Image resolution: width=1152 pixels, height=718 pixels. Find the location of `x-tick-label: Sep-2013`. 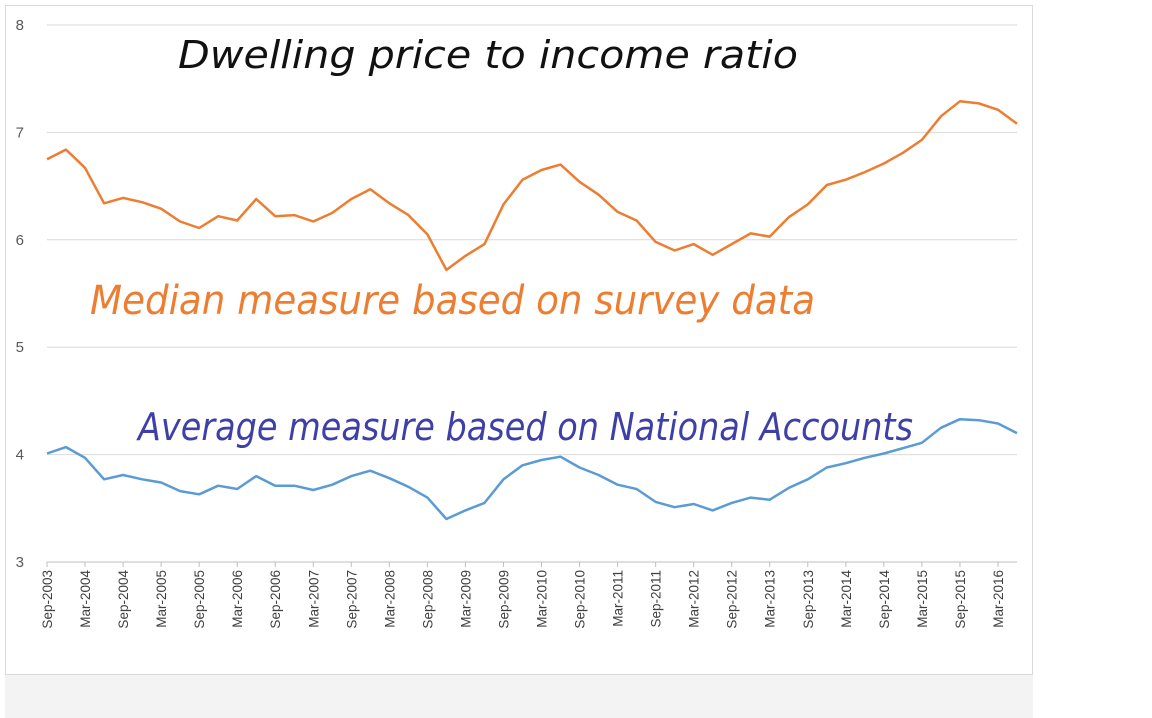

x-tick-label: Sep-2013 is located at coordinates (808, 599).